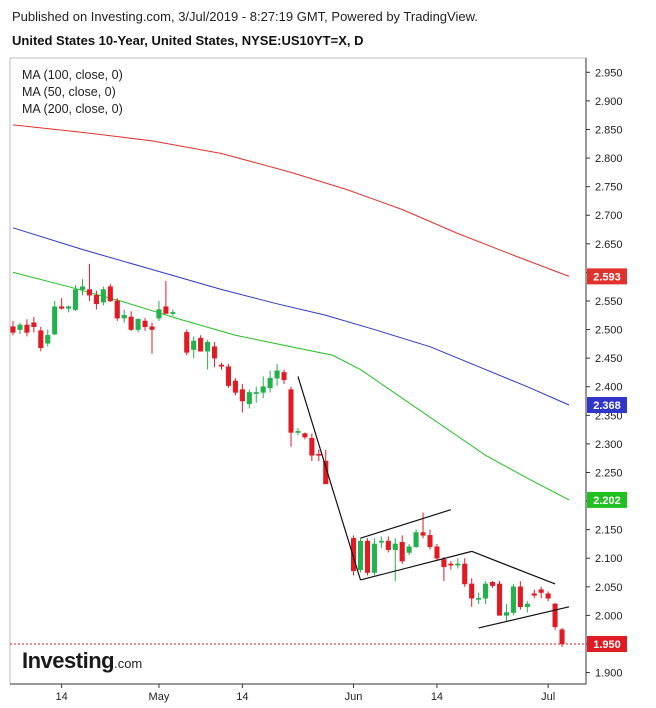 This screenshot has height=708, width=656. Describe the element at coordinates (609, 359) in the screenshot. I see `y-tick-label: 2.450` at that location.